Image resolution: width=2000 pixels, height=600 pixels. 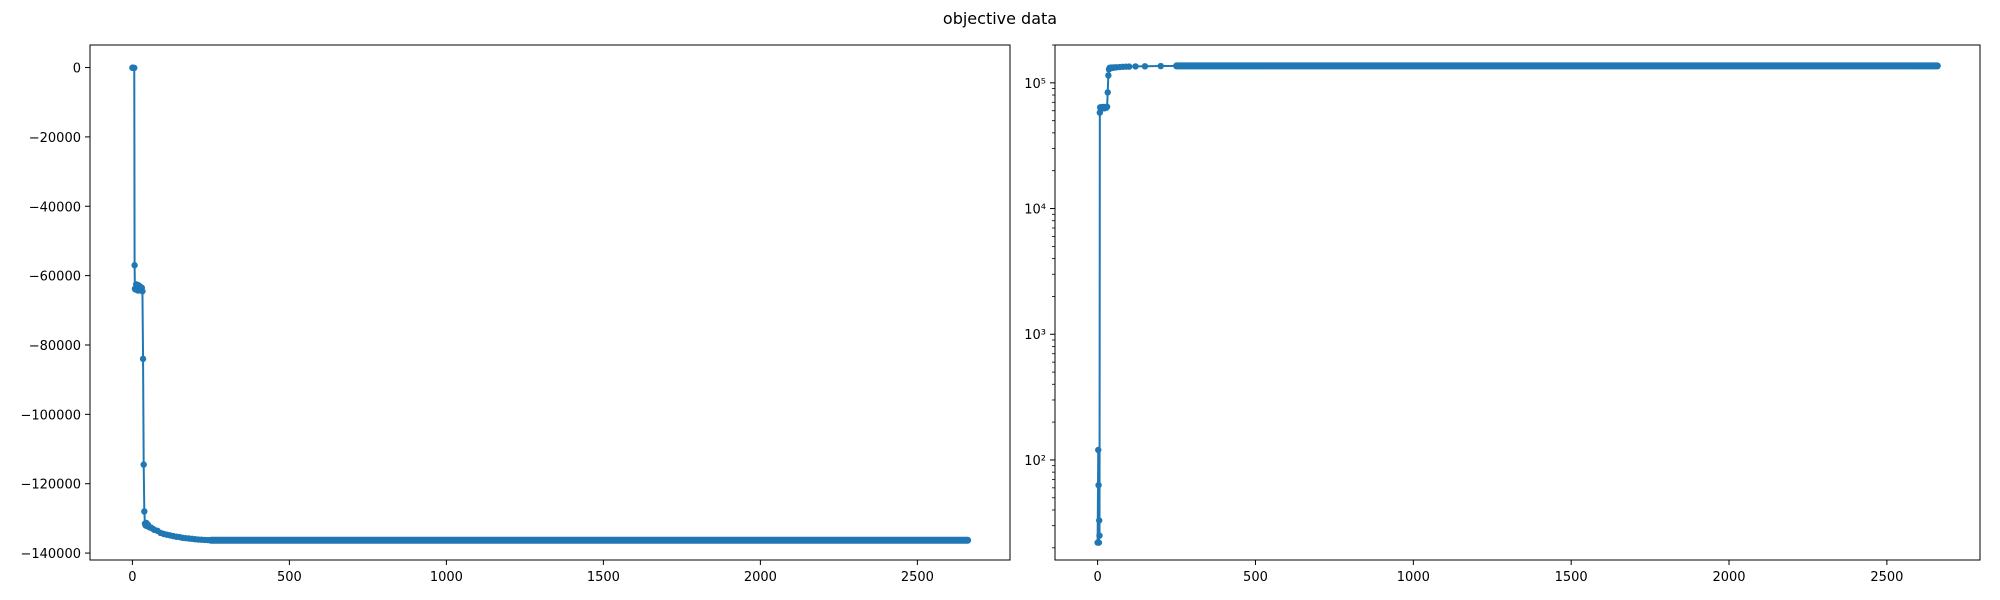 I want to click on y-tick-label: −120000, so click(x=50, y=485).